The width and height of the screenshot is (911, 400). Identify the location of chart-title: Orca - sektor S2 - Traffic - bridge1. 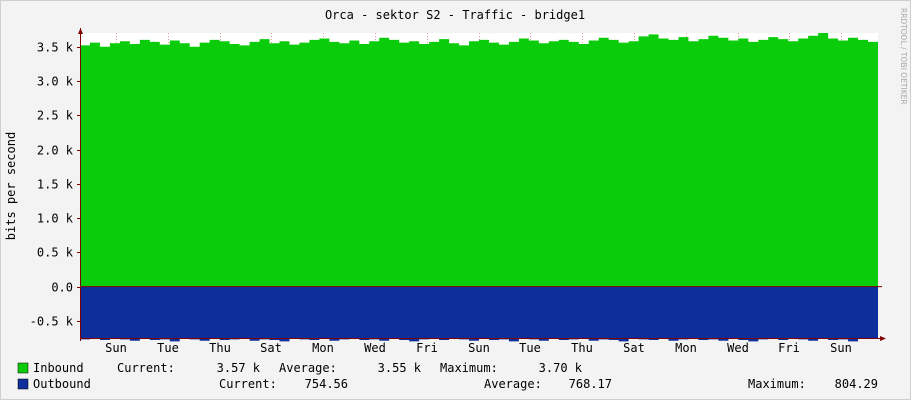
(455, 15).